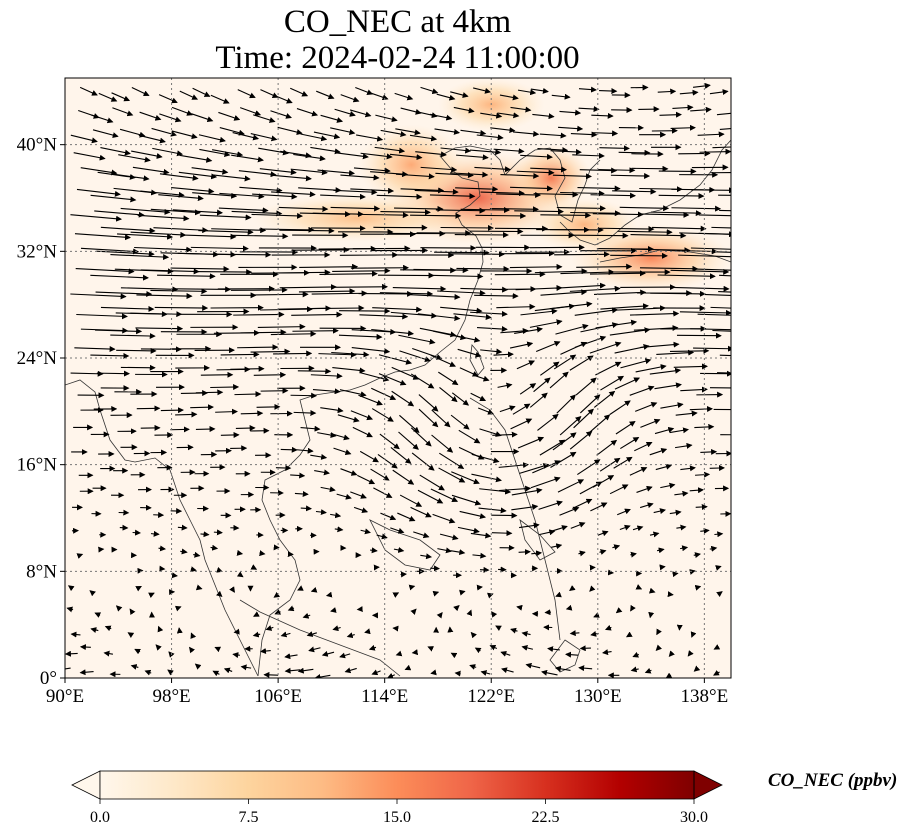  What do you see at coordinates (100, 817) in the screenshot?
I see `colorbar-tick-label: 0.0` at bounding box center [100, 817].